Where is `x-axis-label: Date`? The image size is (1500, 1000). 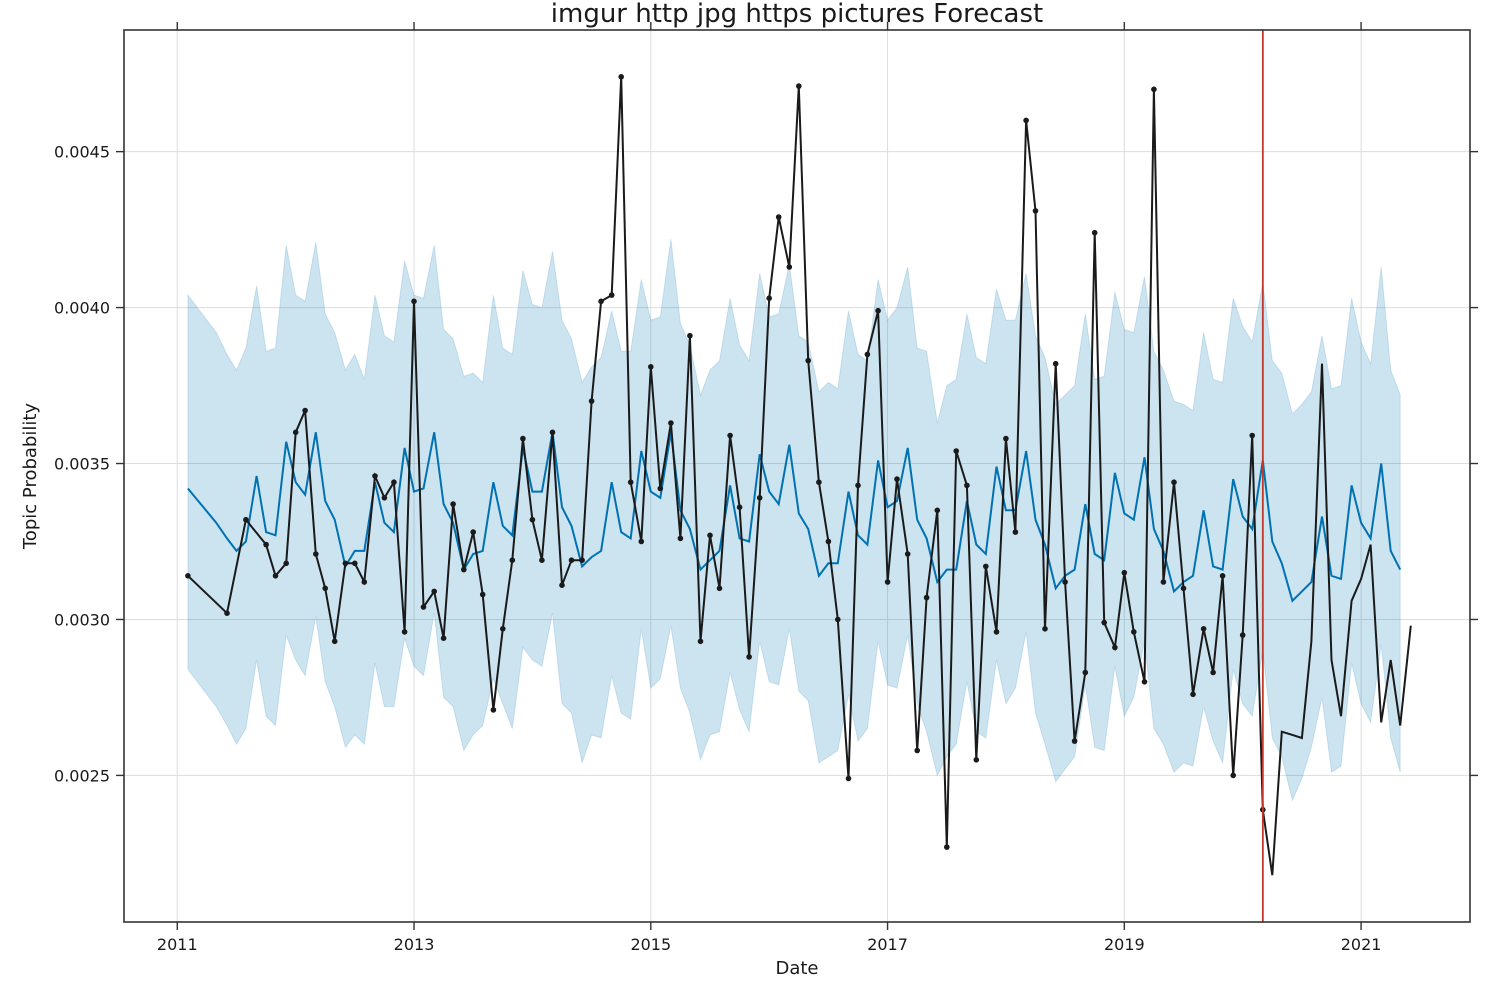
x-axis-label: Date is located at coordinates (796, 968).